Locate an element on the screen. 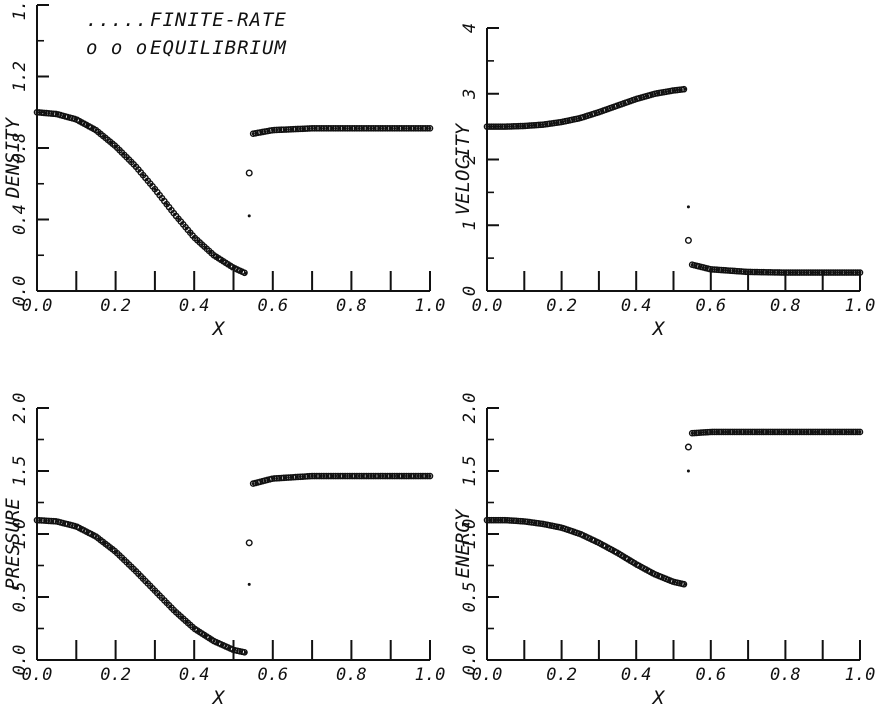 The image size is (882, 711). energy-y-tick-label: 0.5 is located at coordinates (470, 597).